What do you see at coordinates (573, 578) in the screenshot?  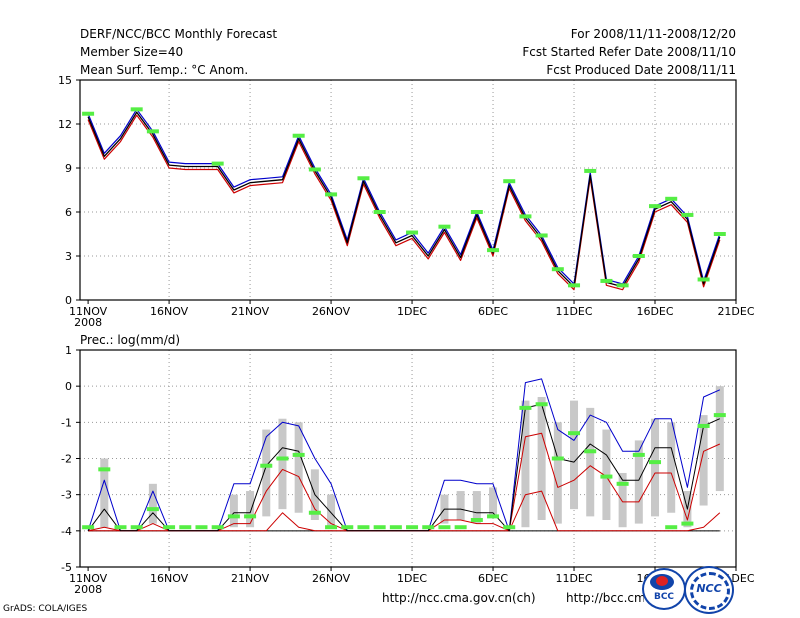 I see `prec-xtick-label: 11DEC` at bounding box center [573, 578].